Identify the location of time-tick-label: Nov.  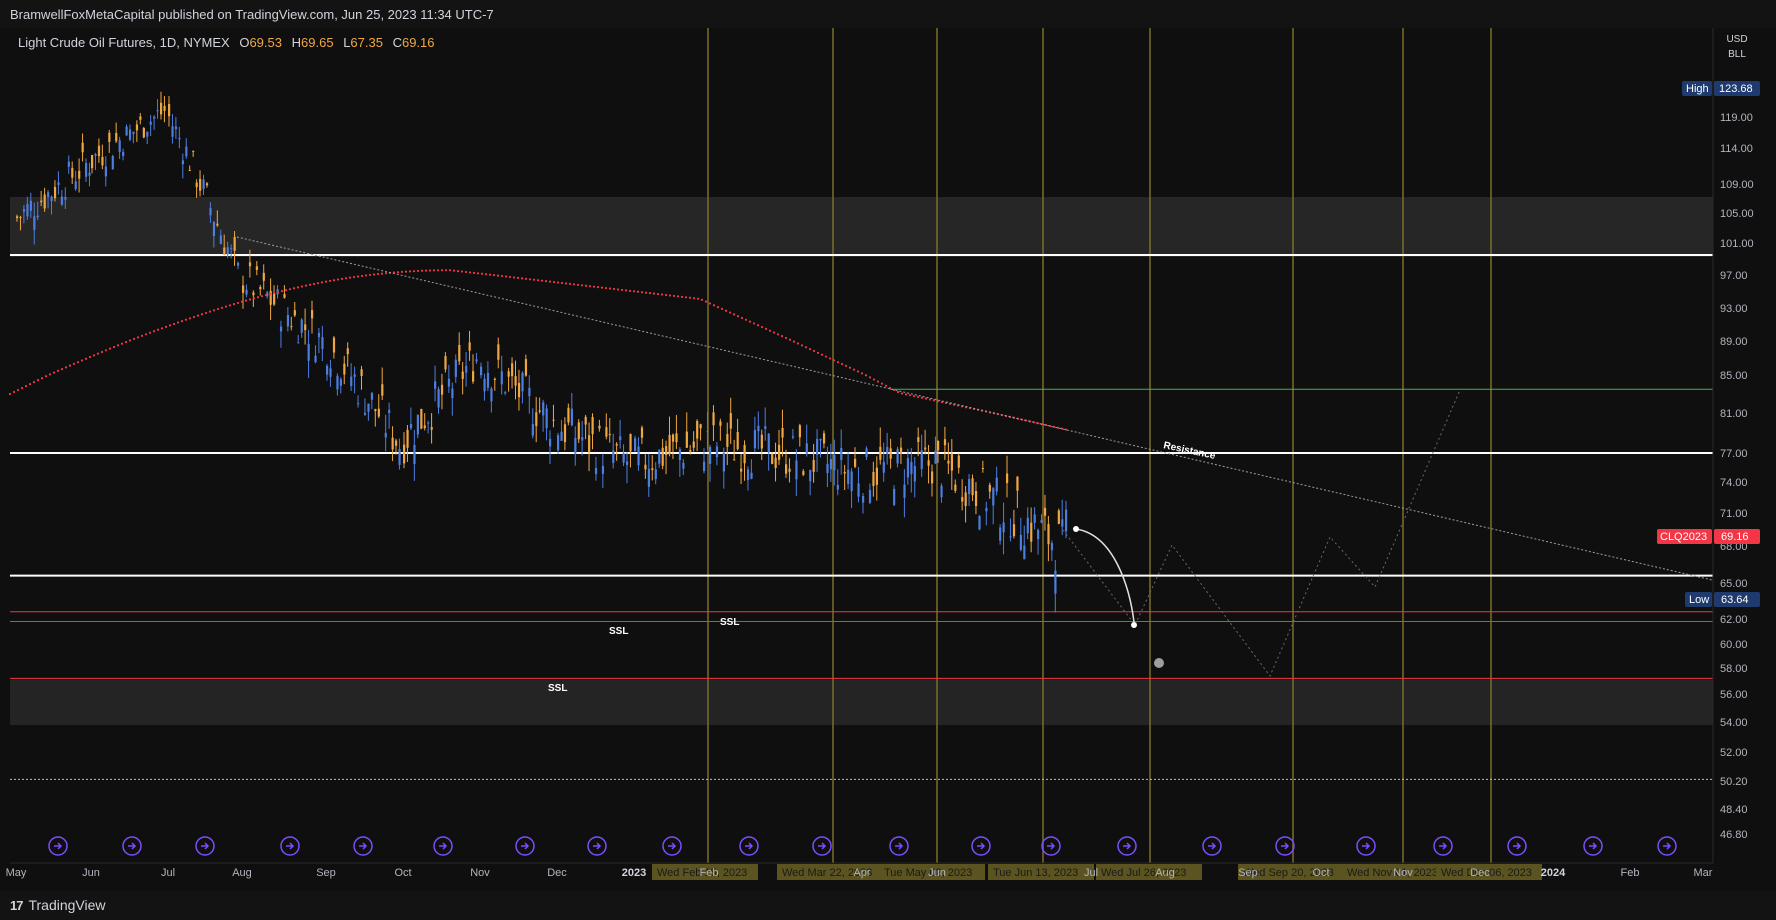
(480, 873).